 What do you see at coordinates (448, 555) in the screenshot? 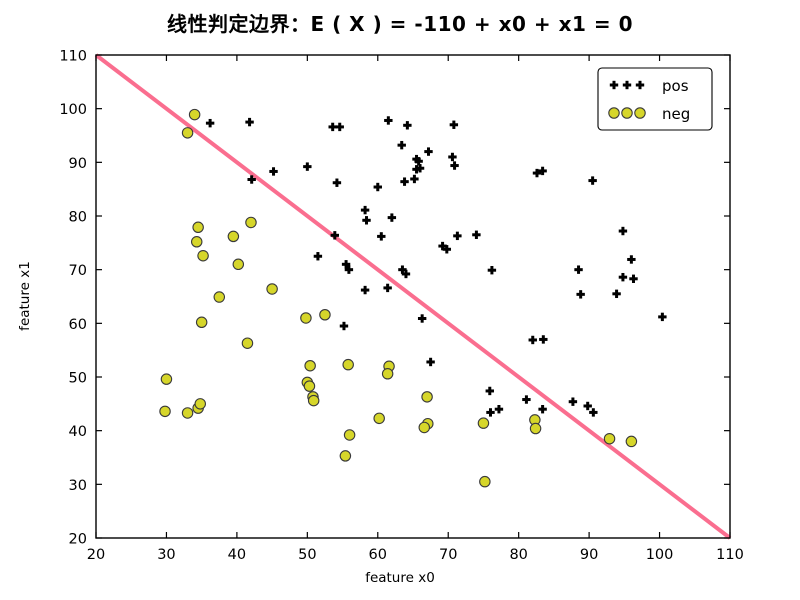
I see `x-tick-label: 70` at bounding box center [448, 555].